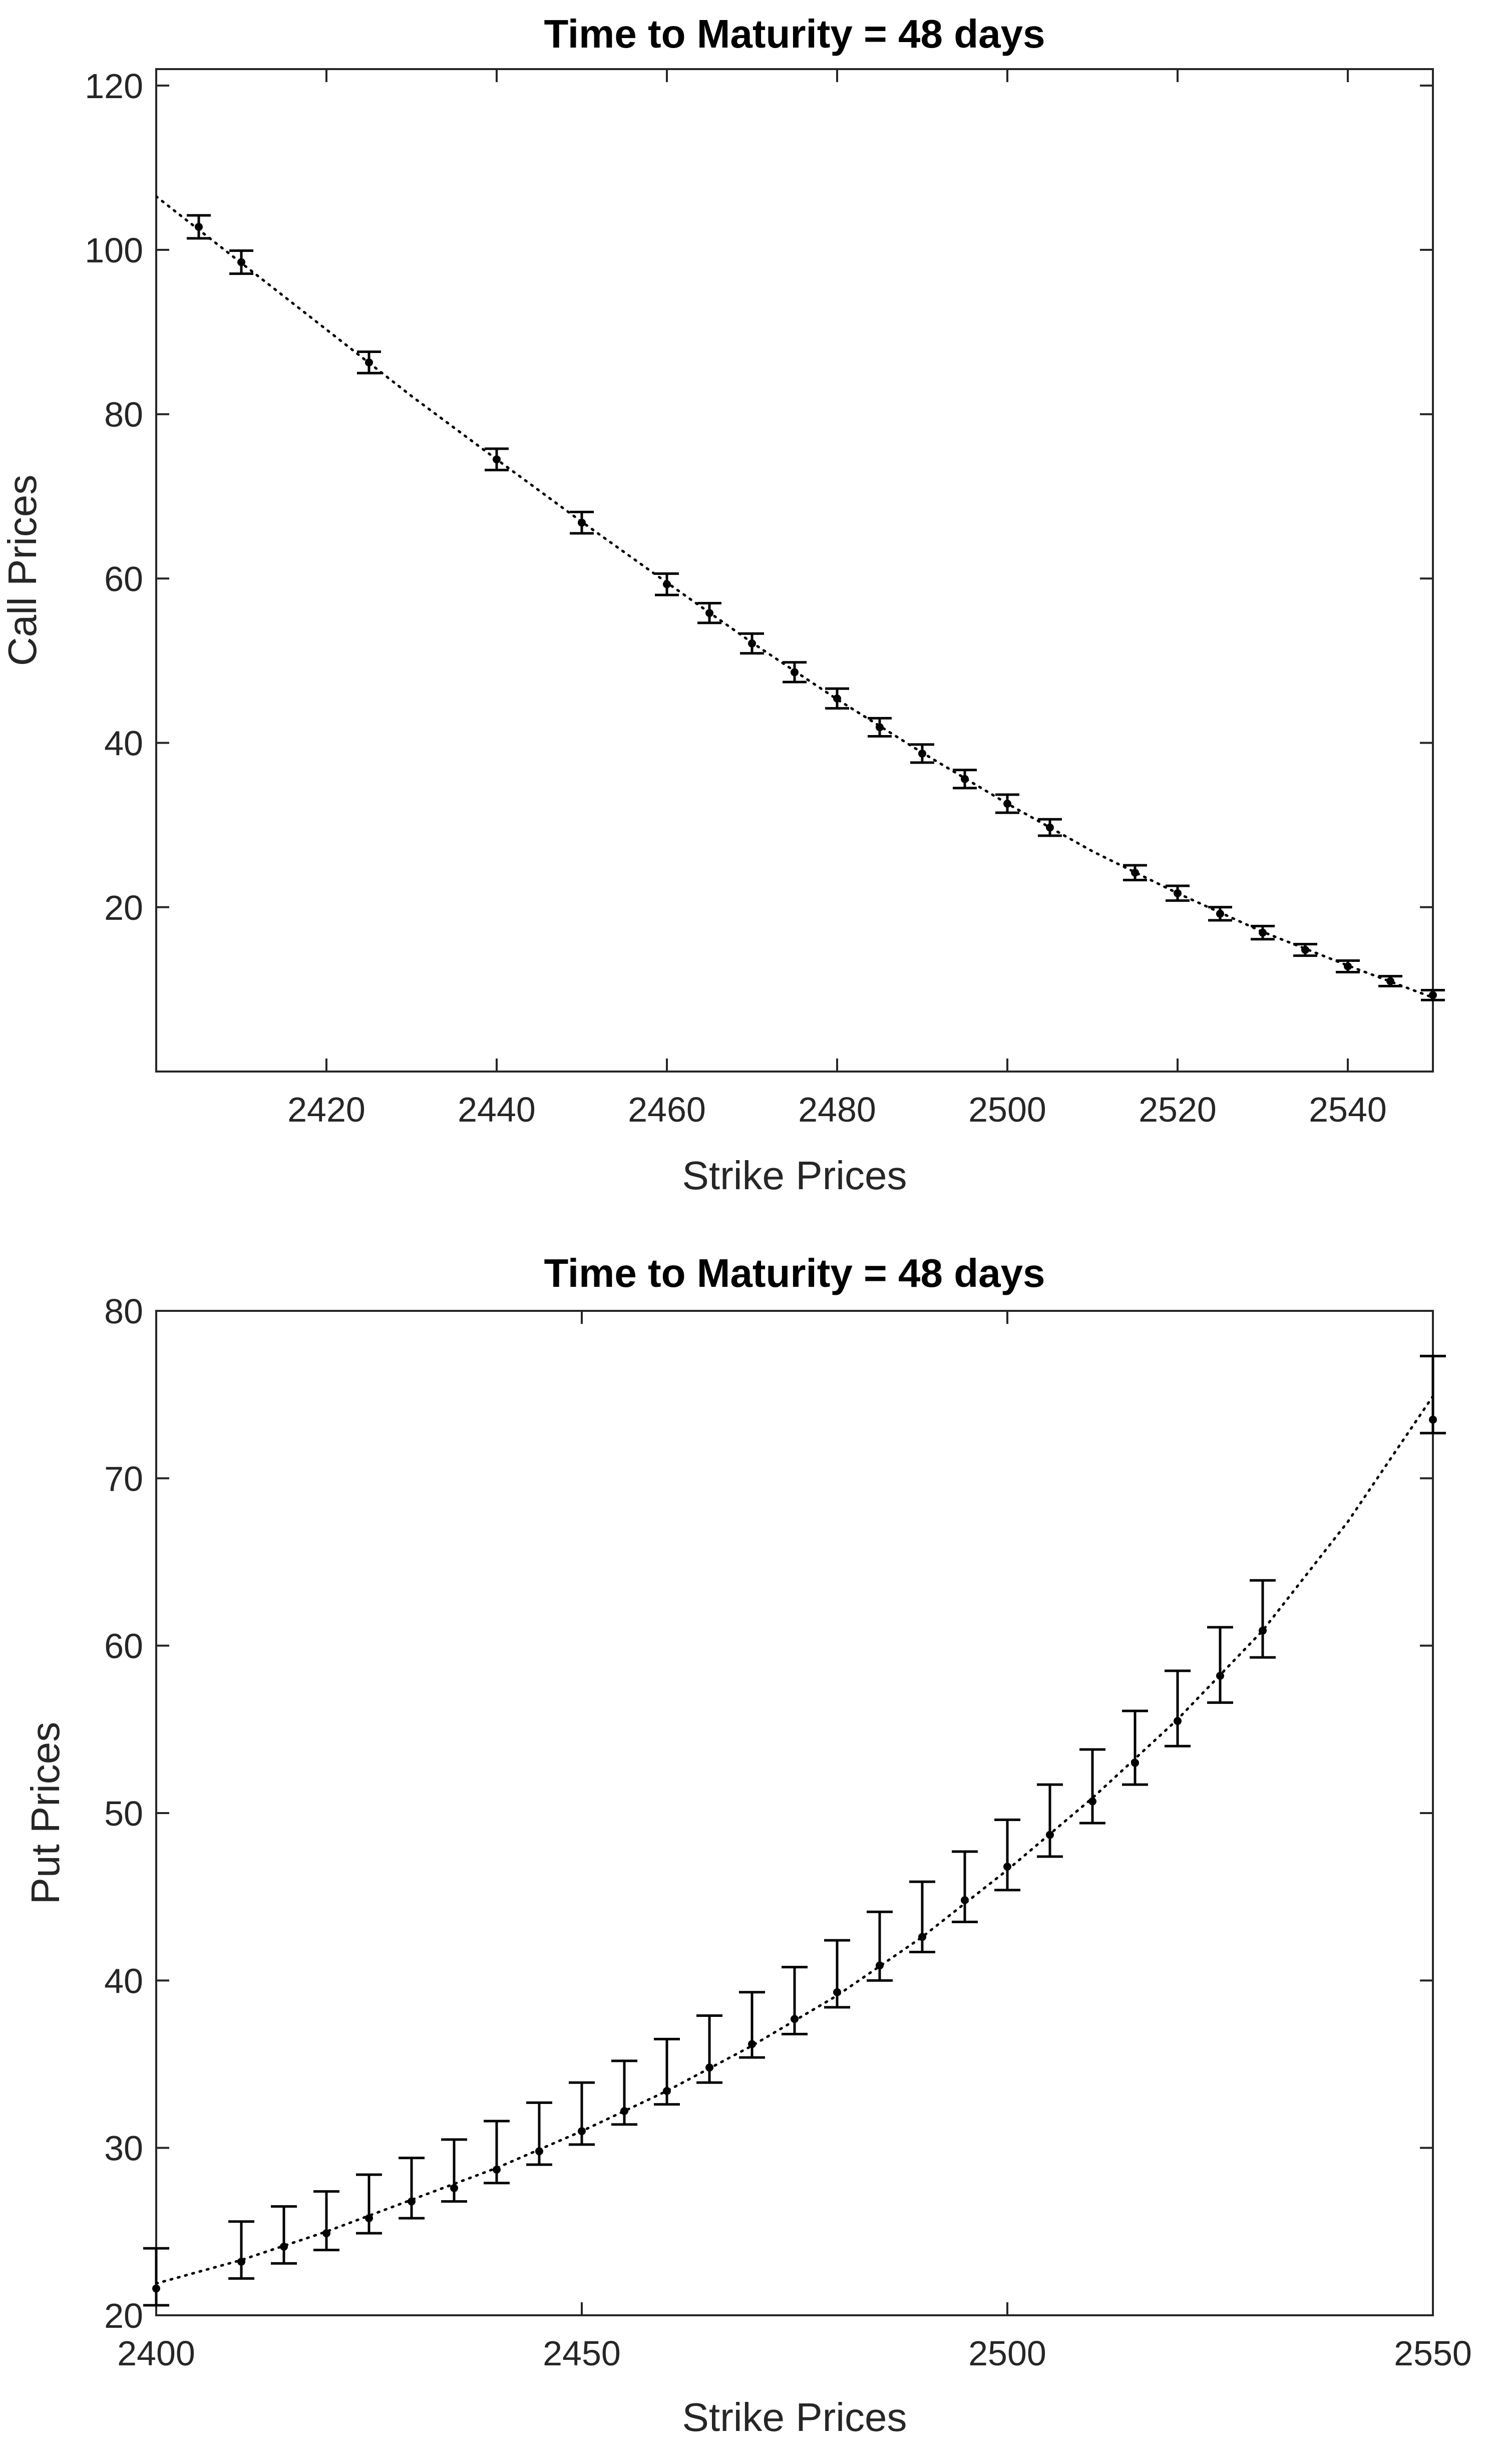 Image resolution: width=1497 pixels, height=2464 pixels. I want to click on x-tick-label: 2550, so click(1433, 2353).